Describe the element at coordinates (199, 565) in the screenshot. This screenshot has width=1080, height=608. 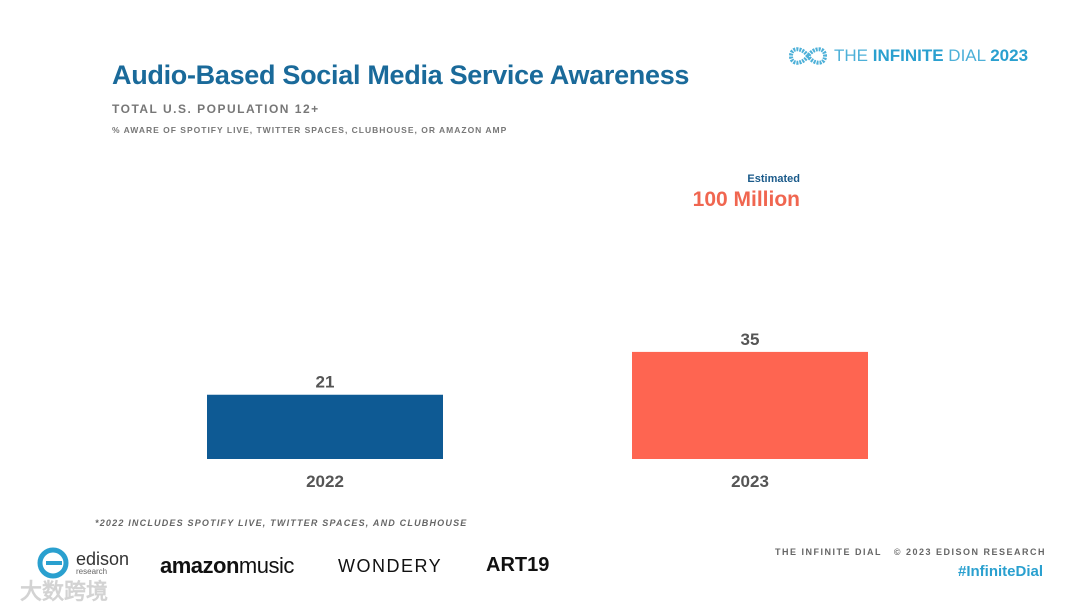
I see `amazon-text: amazon` at that location.